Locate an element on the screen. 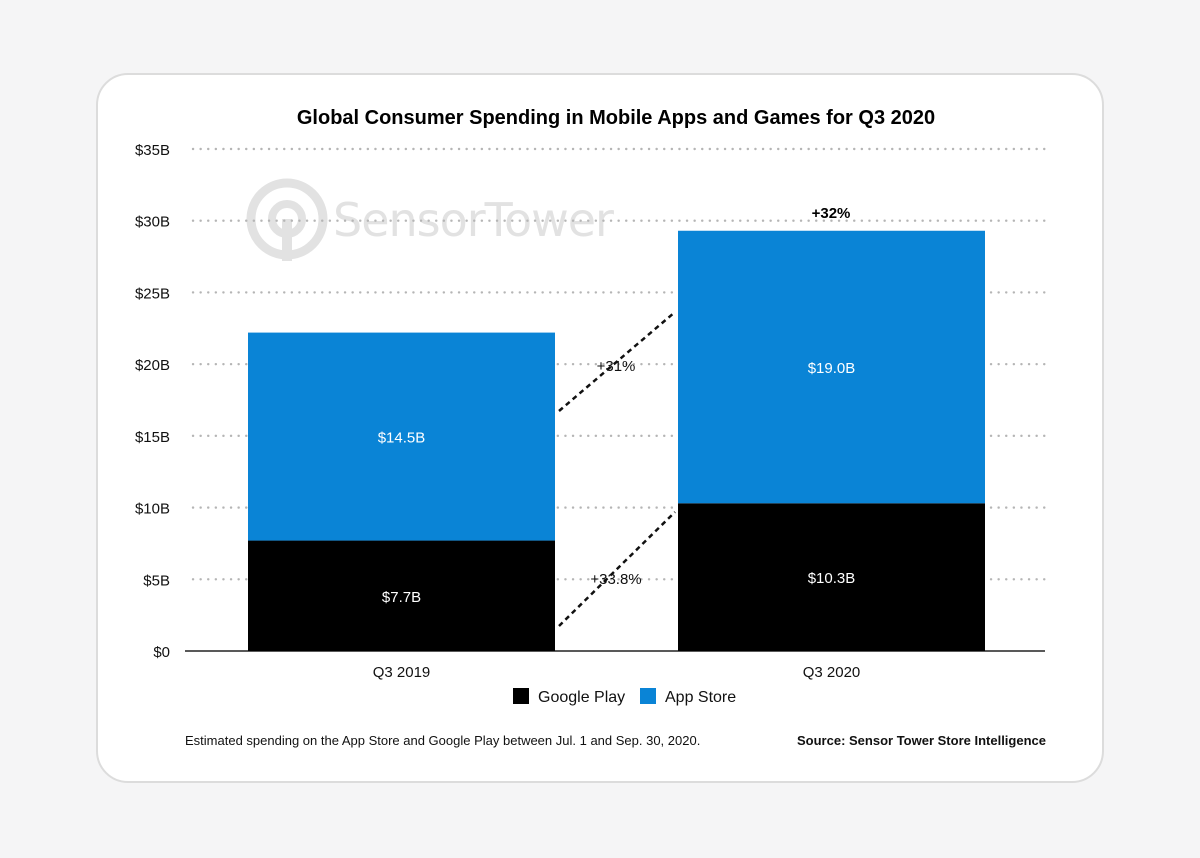 The image size is (1200, 858). y-tick-label: $25B is located at coordinates (152, 293).